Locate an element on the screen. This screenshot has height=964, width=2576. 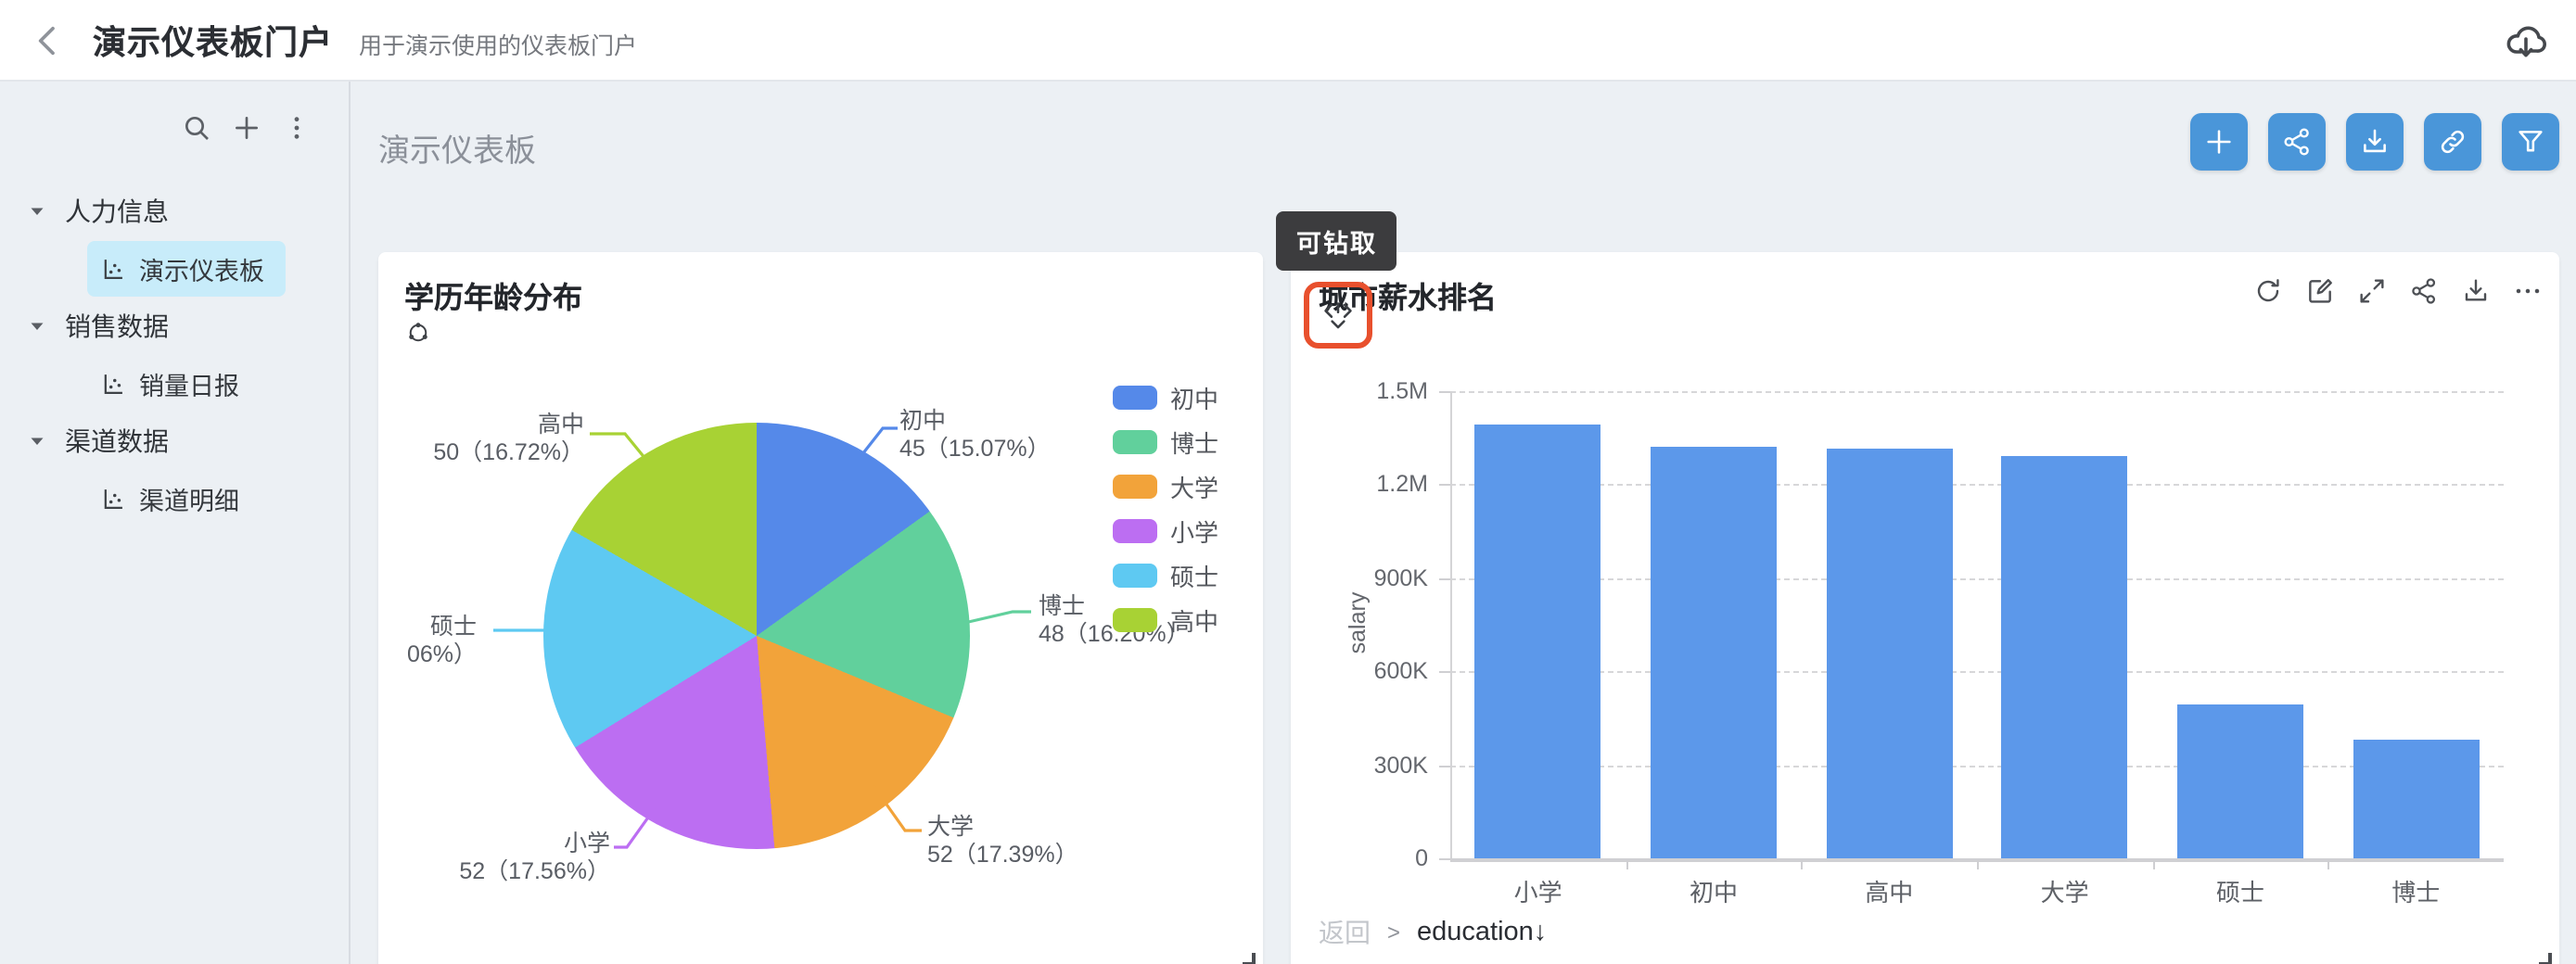
filter-button is located at coordinates (2530, 142).